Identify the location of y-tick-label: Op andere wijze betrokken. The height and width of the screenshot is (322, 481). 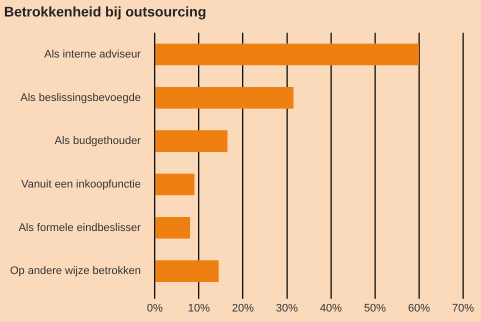
(75, 271).